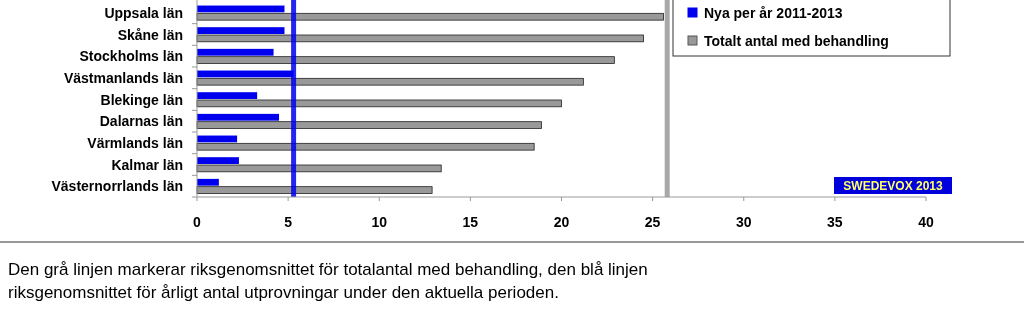 This screenshot has width=1024, height=323. I want to click on legend-label: Nya per år 2011-2013, so click(773, 13).